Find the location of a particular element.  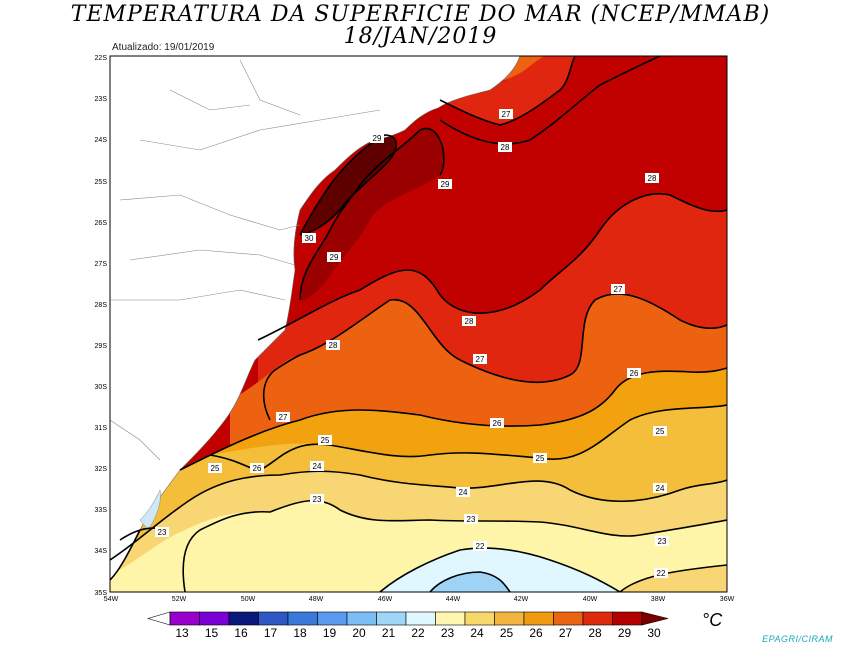

lat-label: 24S is located at coordinates (101, 140).